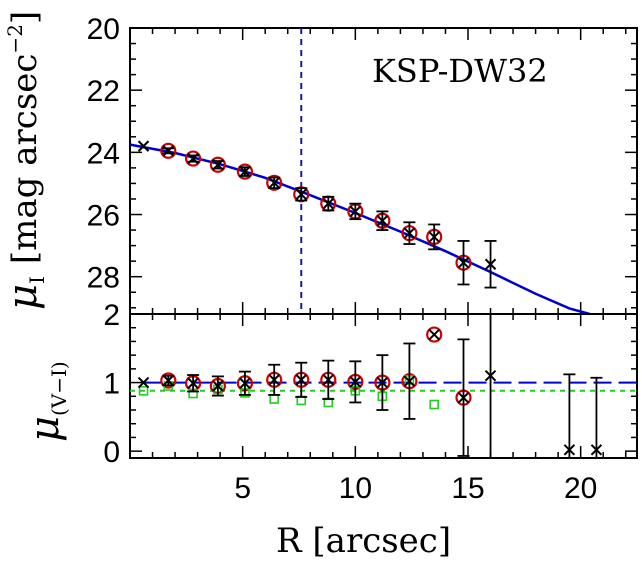 This screenshot has height=562, width=642. Describe the element at coordinates (59, 388) in the screenshot. I see `bottom-ylabel-sub: (V−I)` at that location.